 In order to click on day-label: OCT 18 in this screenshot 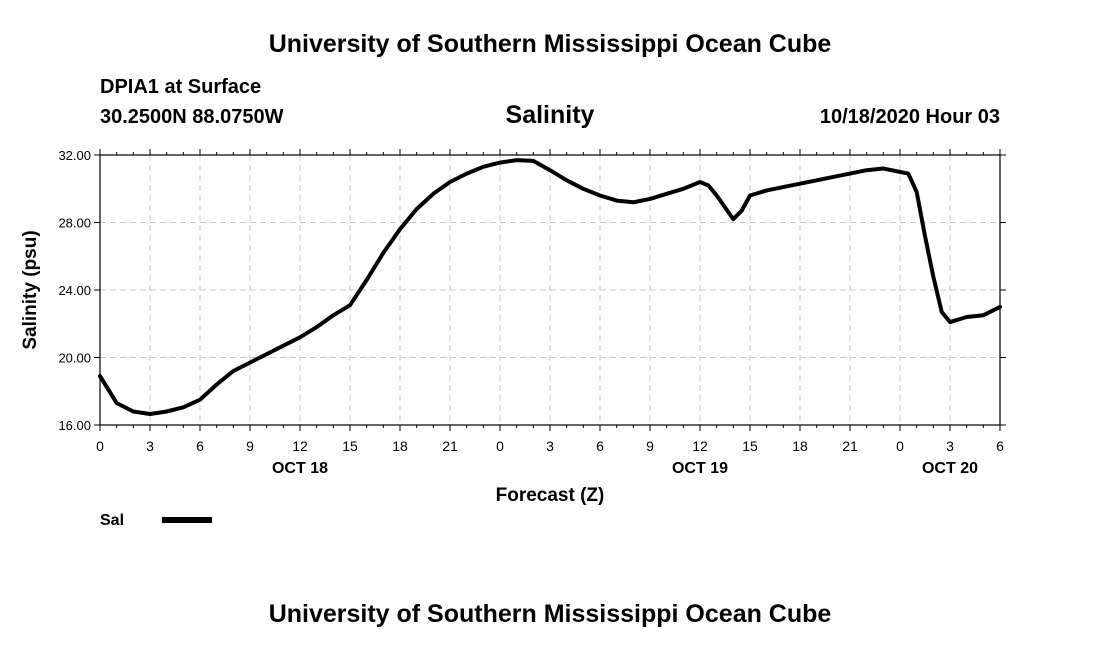, I will do `click(300, 468)`.